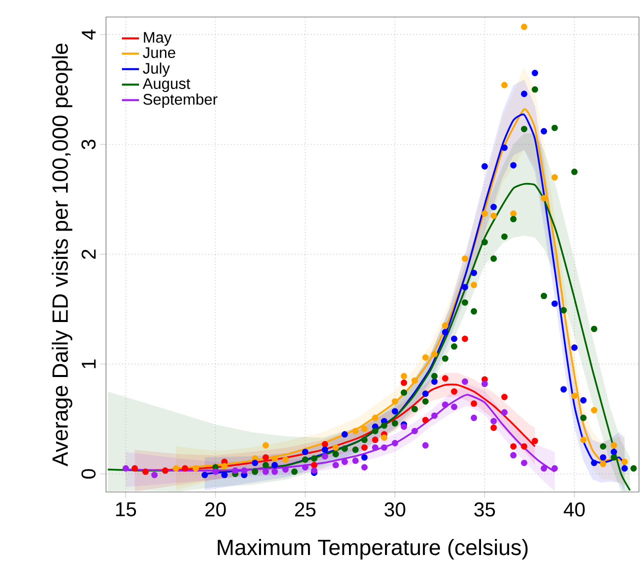 Image resolution: width=641 pixels, height=587 pixels. I want to click on y-axis-title: Average Daily ED visits per 100,000 people, so click(62, 255).